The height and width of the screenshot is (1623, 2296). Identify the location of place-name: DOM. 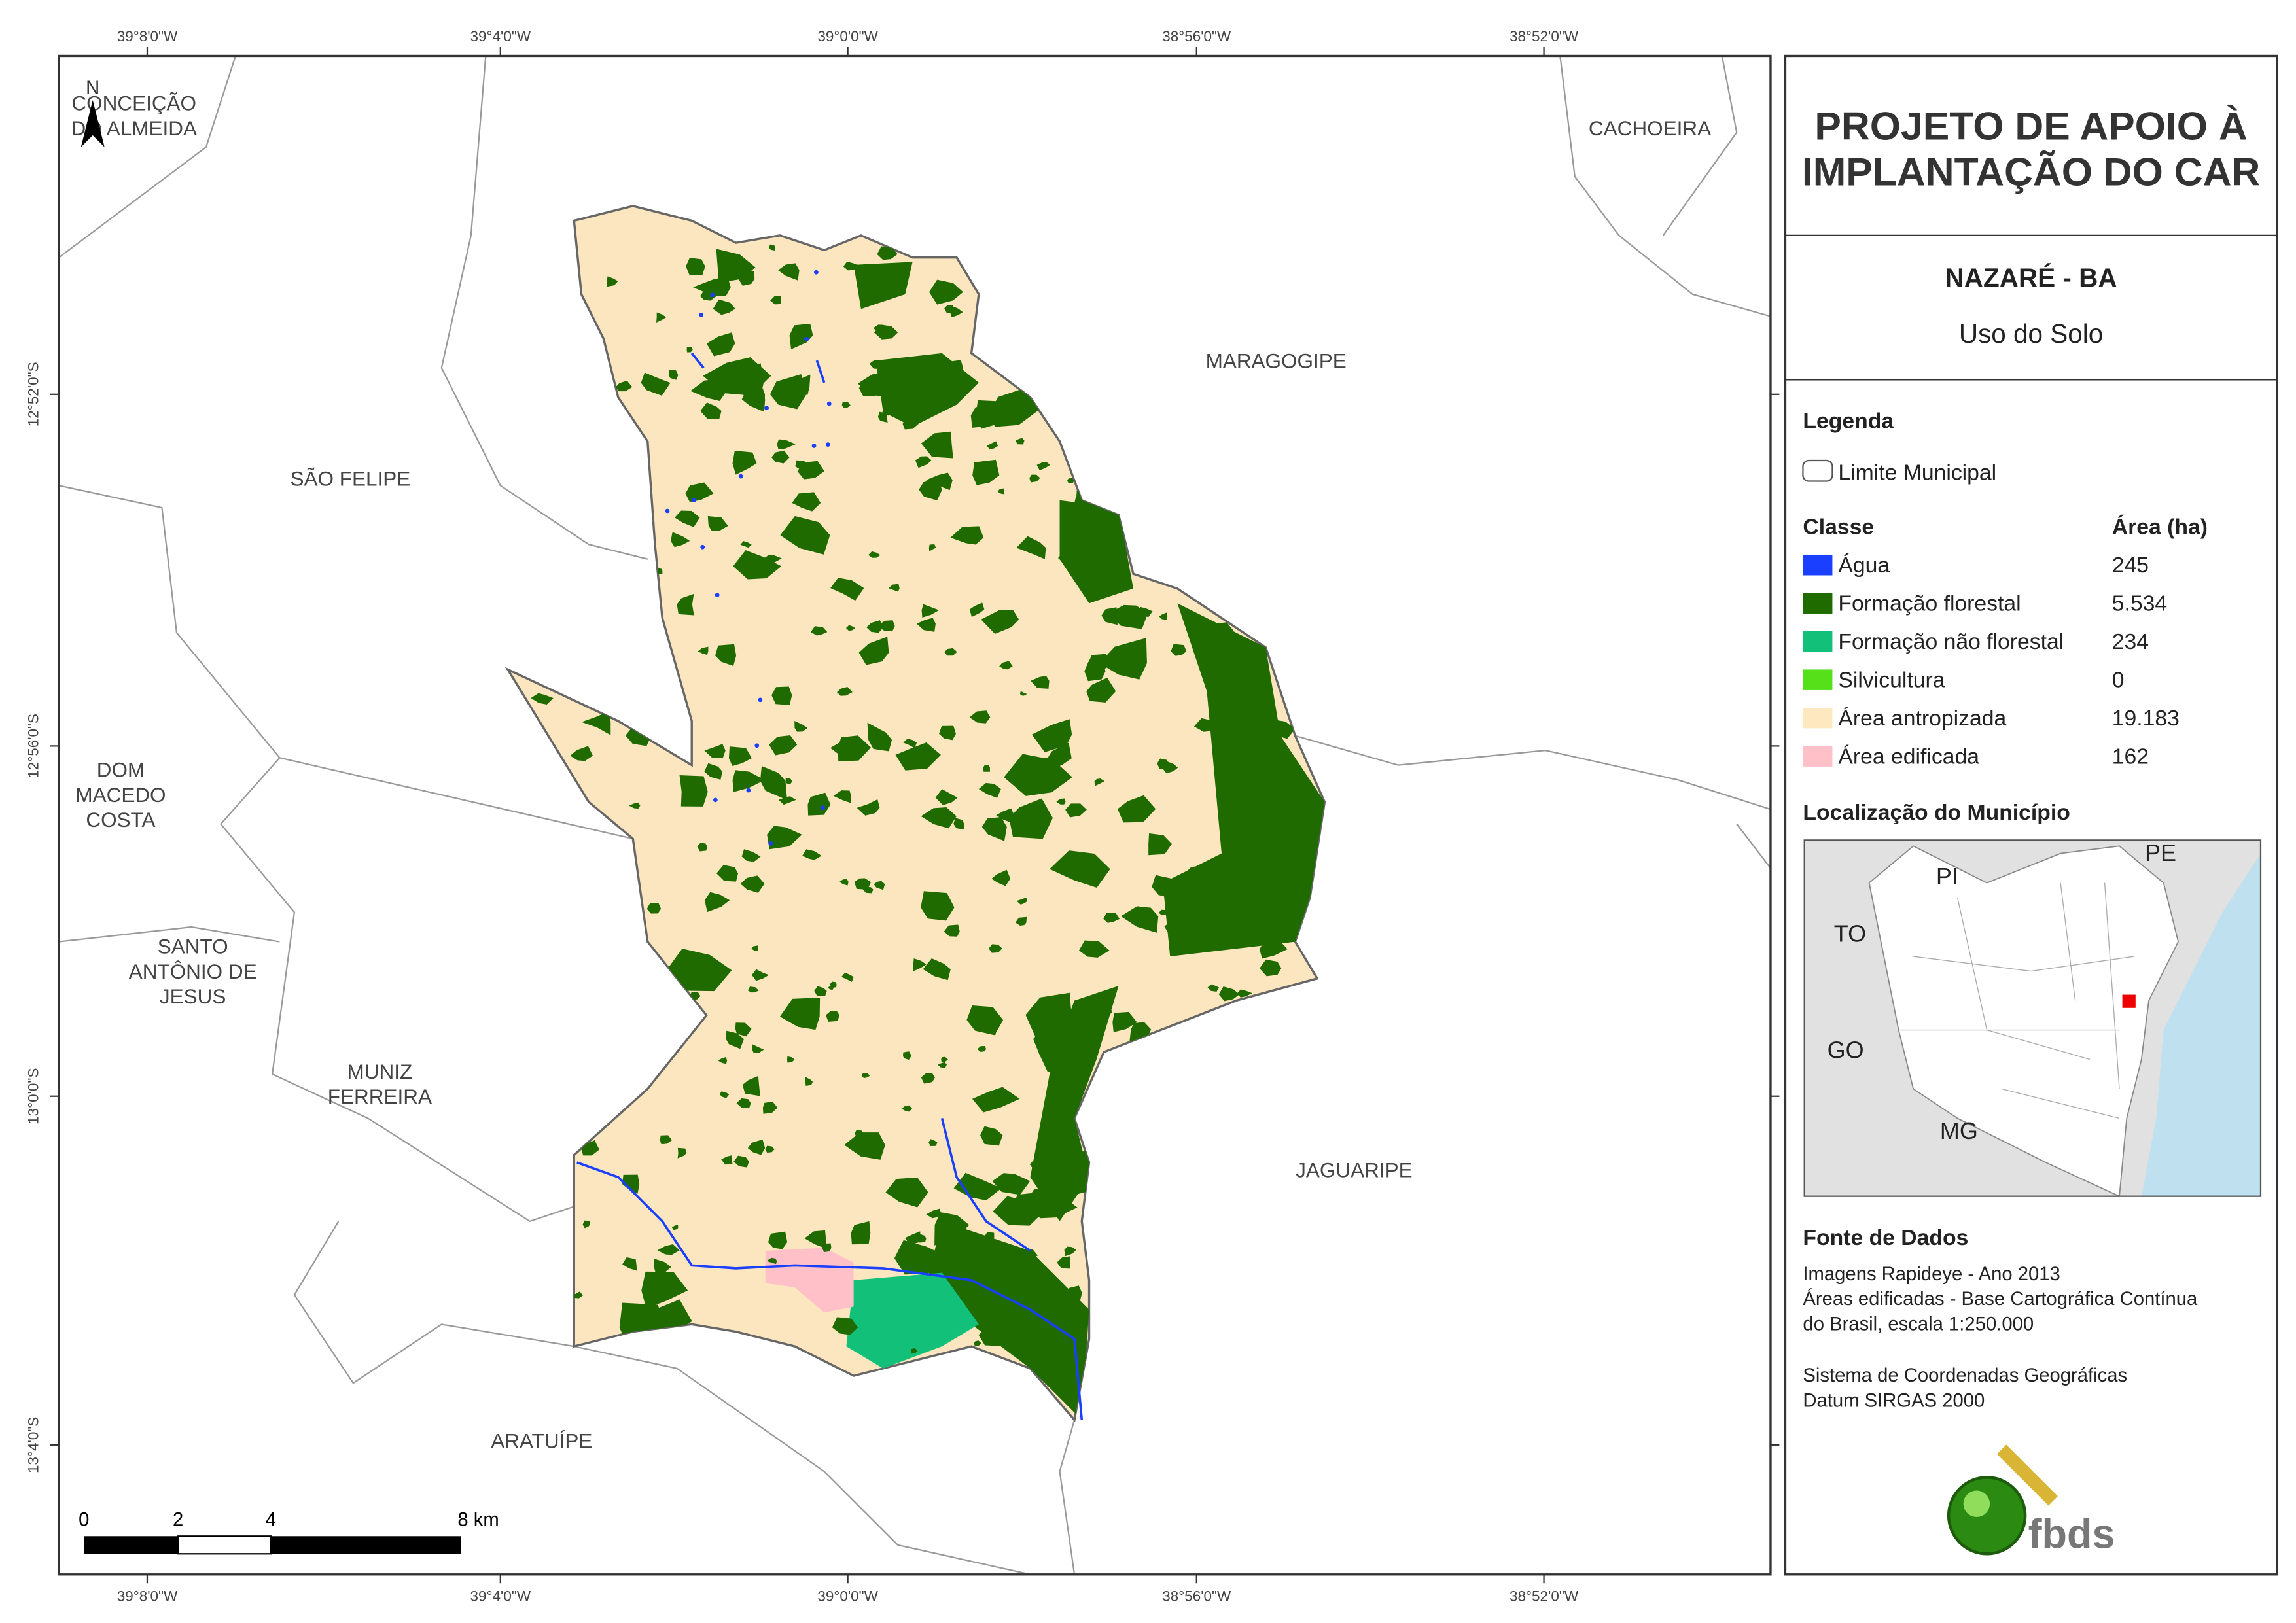
(121, 770).